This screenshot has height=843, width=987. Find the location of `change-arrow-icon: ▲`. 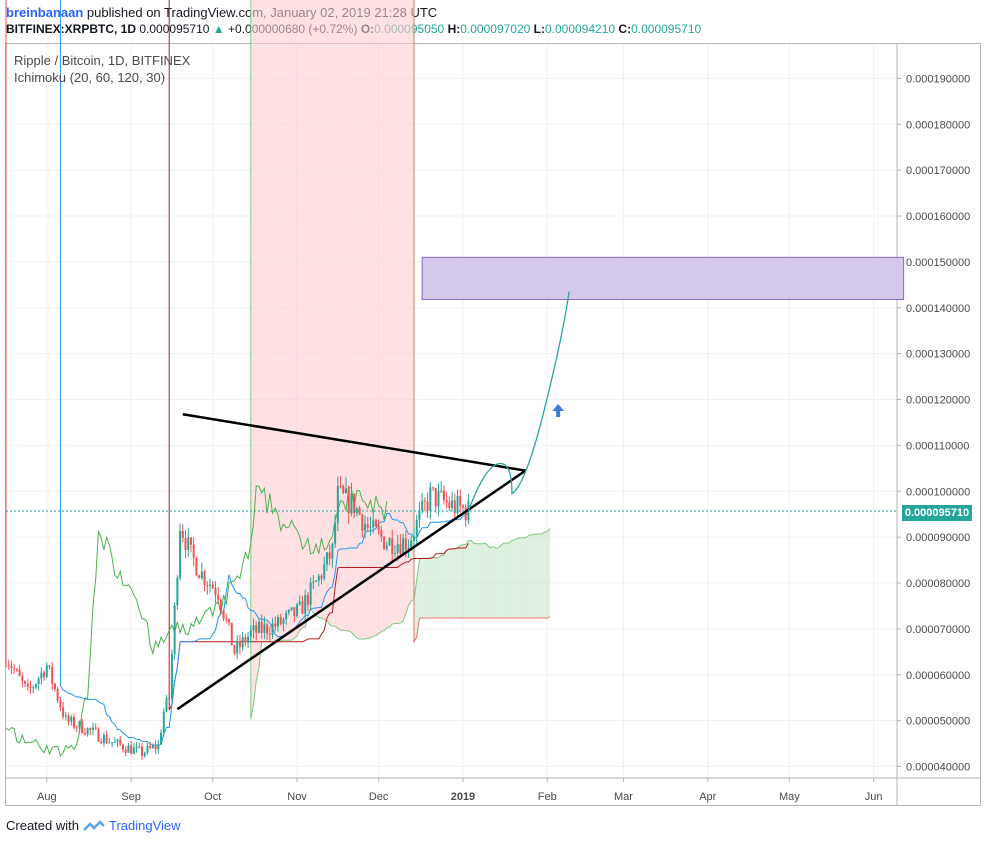

change-arrow-icon: ▲ is located at coordinates (218, 29).